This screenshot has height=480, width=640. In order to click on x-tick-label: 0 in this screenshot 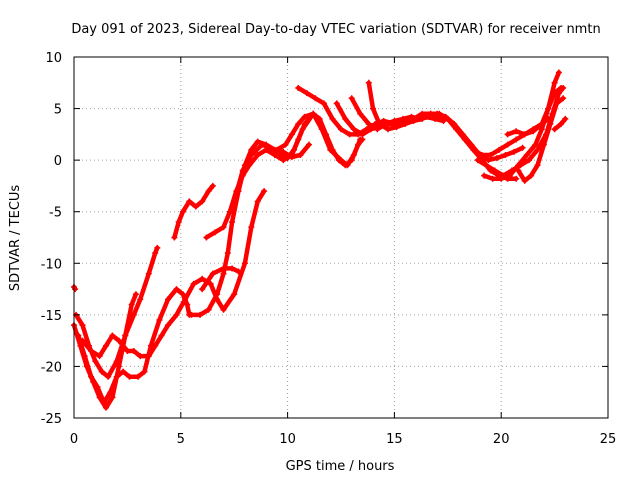, I will do `click(74, 439)`.